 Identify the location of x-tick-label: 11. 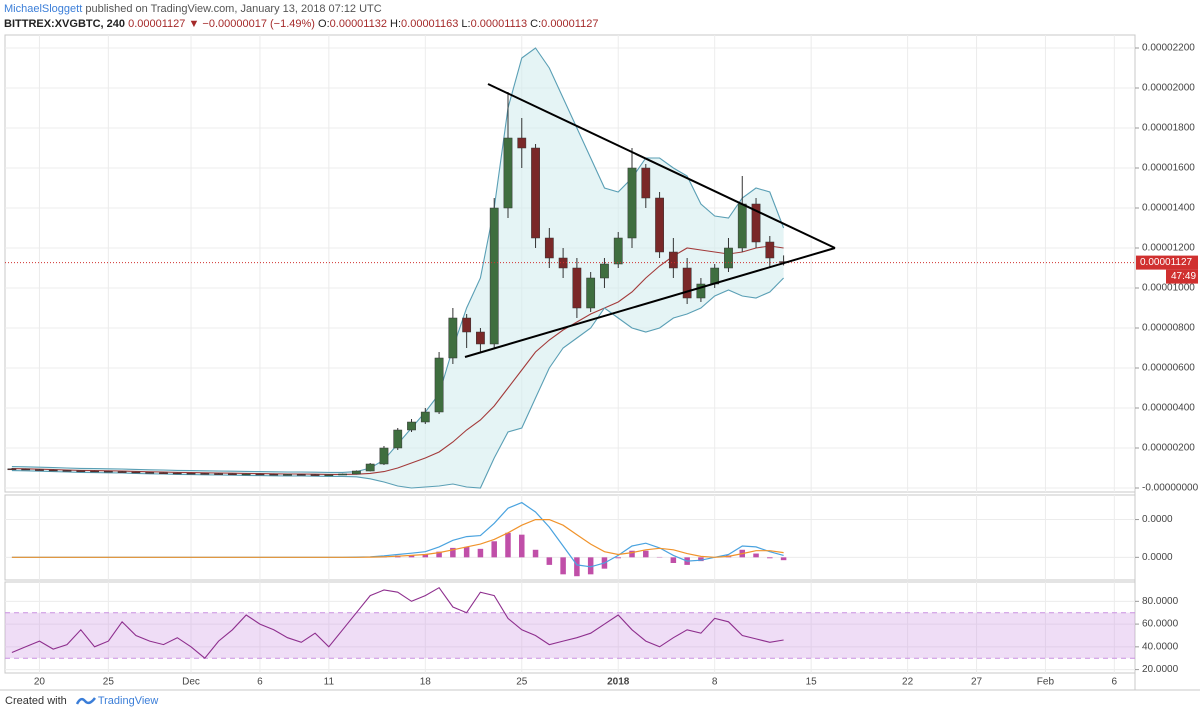
(329, 682).